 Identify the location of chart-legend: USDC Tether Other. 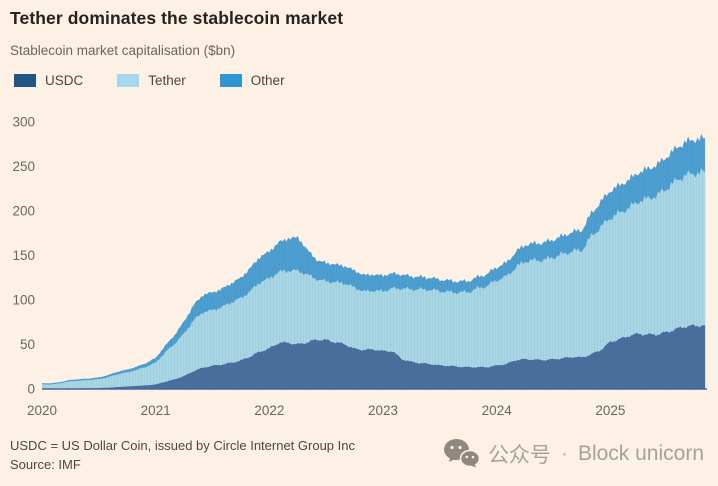
(149, 80).